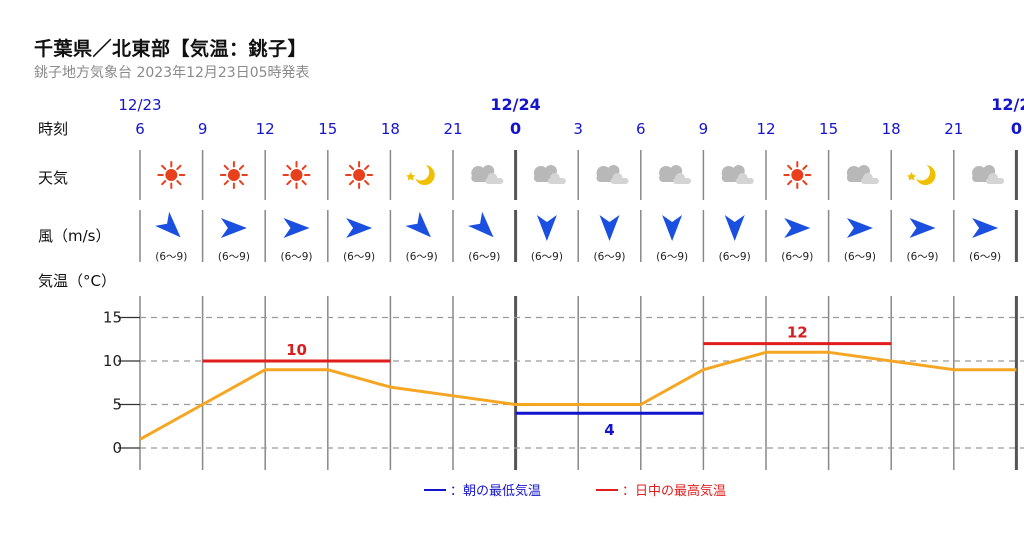  Describe the element at coordinates (203, 129) in the screenshot. I see `hour-label: 9` at that location.